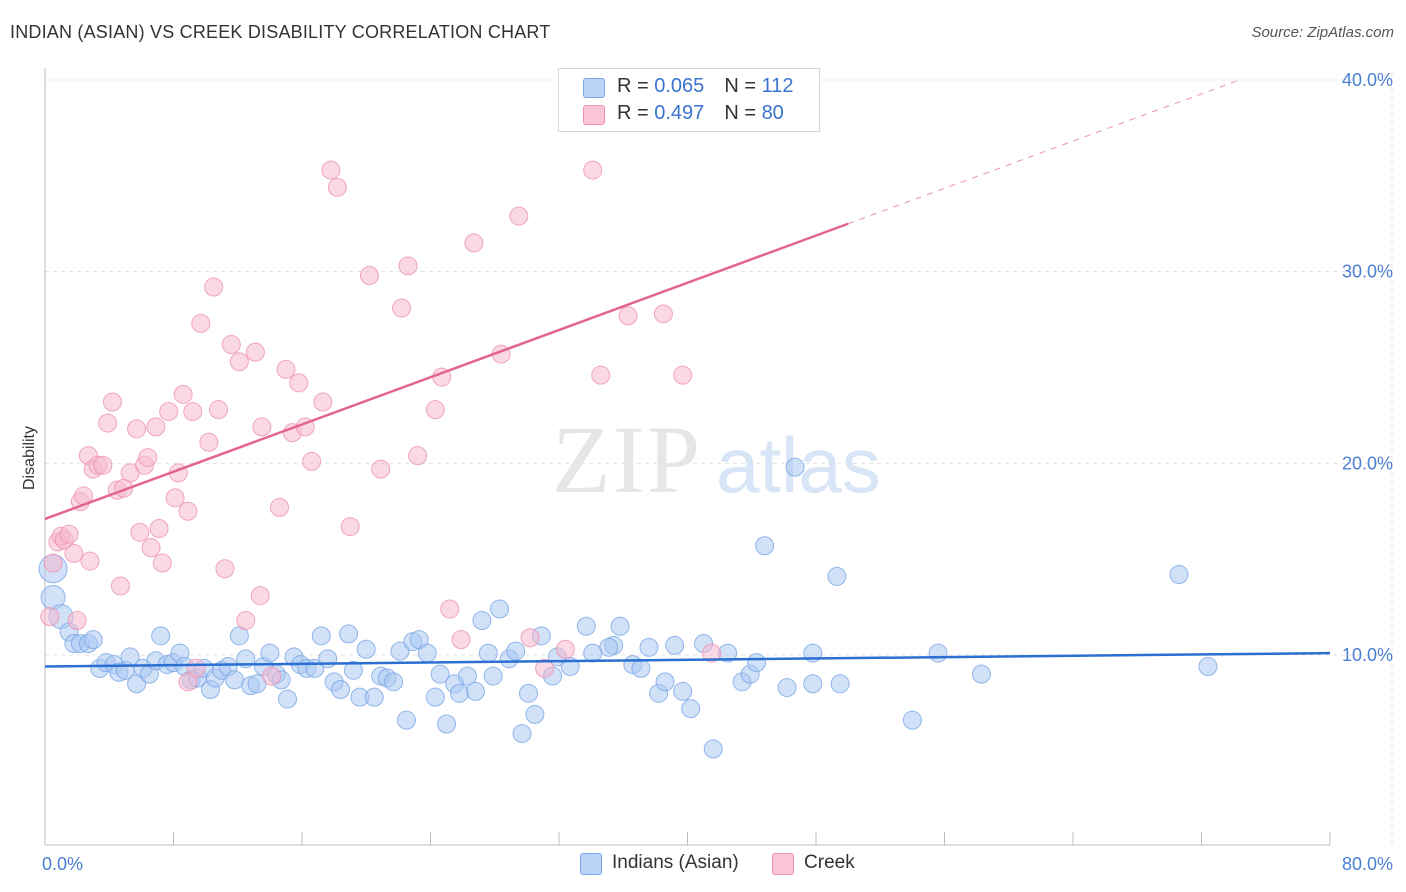 The width and height of the screenshot is (1406, 892). What do you see at coordinates (1367, 463) in the screenshot?
I see `y-tick-label: 20.0%` at bounding box center [1367, 463].